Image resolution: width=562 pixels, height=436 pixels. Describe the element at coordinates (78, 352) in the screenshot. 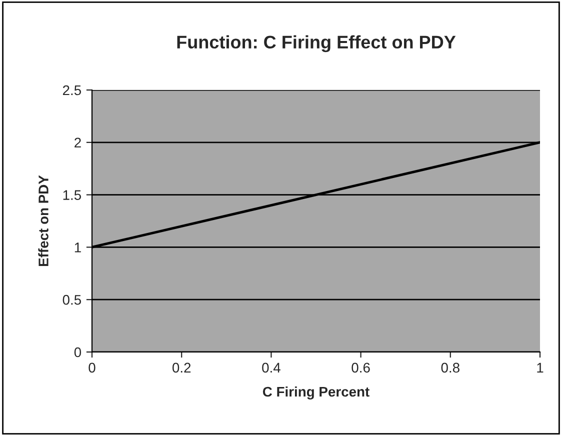

I see `y-tick-label: 0` at that location.